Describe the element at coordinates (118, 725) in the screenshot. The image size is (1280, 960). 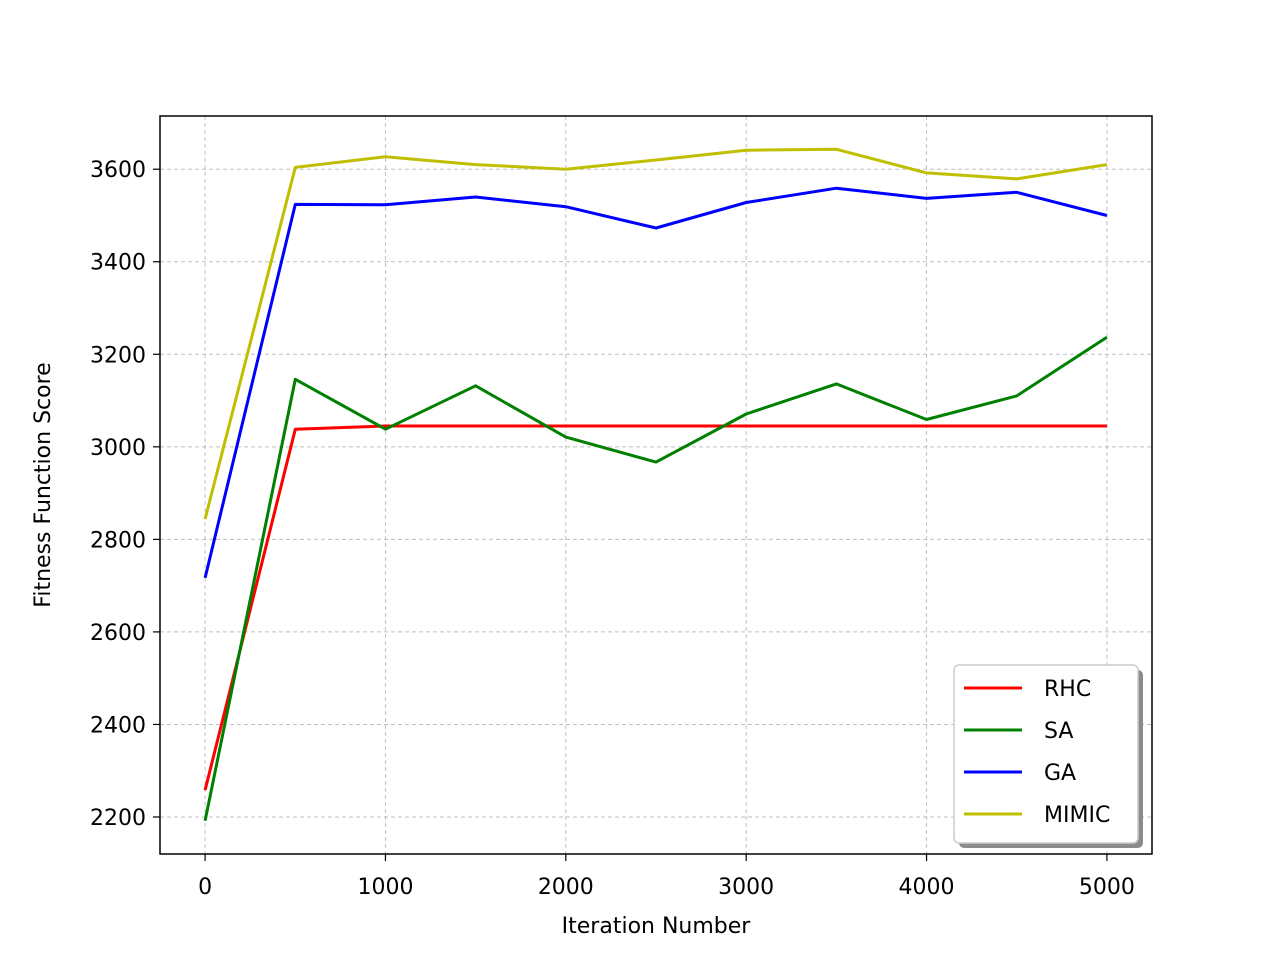
I see `y-tick-label: 2400` at that location.